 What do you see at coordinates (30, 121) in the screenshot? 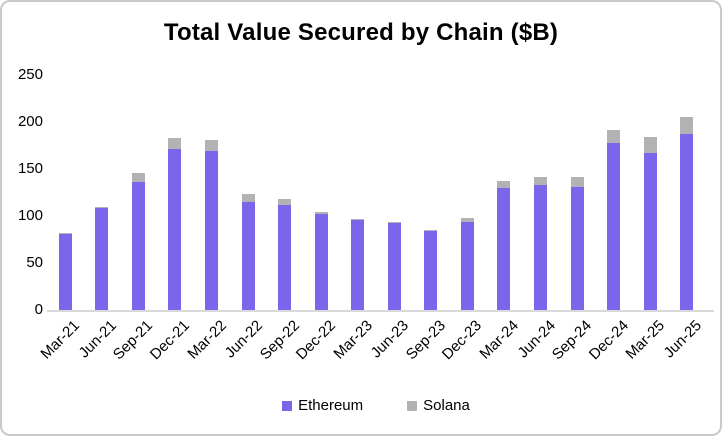
I see `y-axis-tick-label: 200` at bounding box center [30, 121].